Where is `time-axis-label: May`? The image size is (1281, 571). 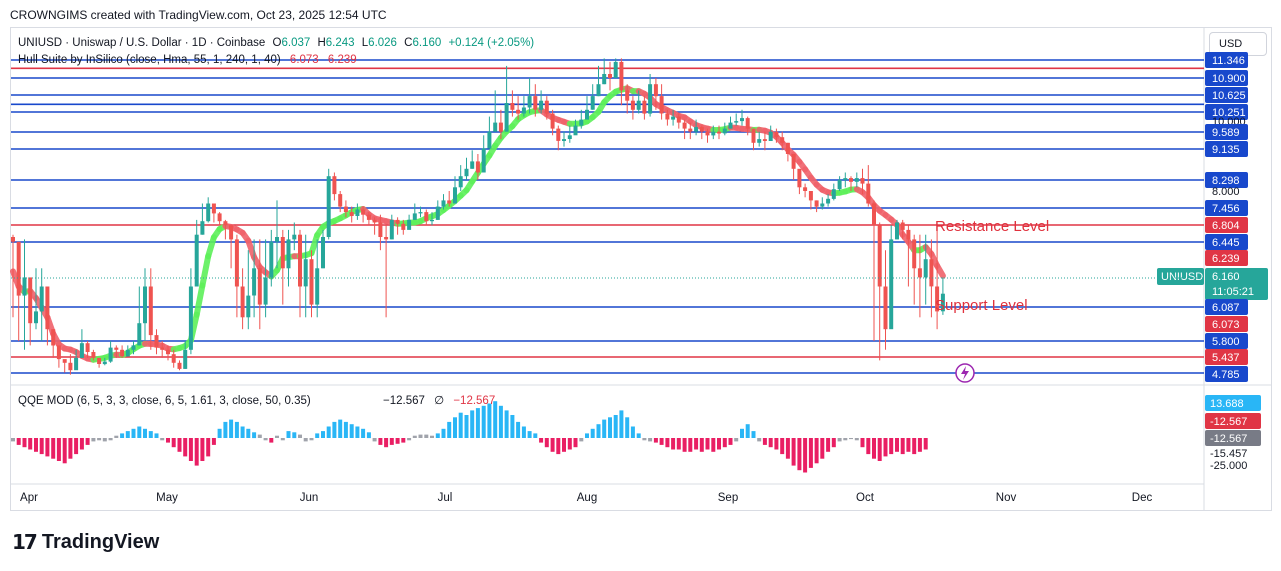 time-axis-label: May is located at coordinates (167, 498).